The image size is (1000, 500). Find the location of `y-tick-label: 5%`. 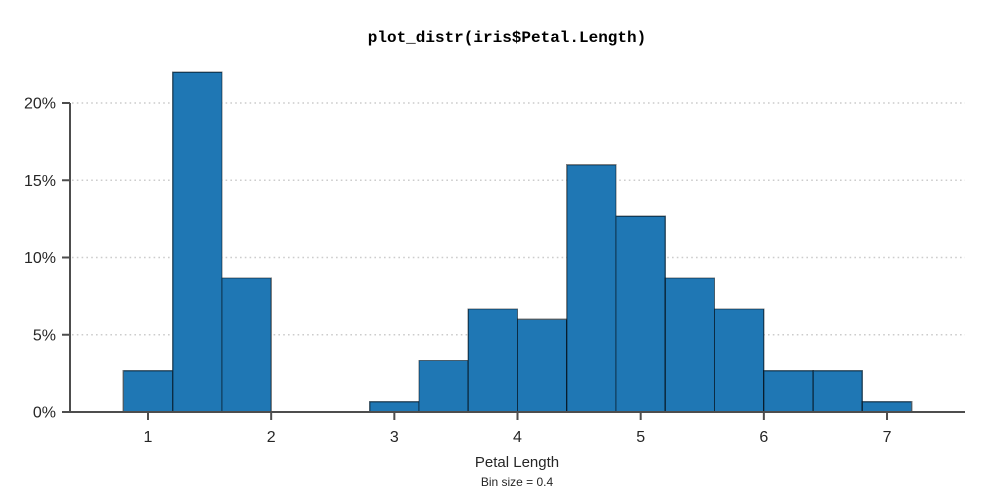

y-tick-label: 5% is located at coordinates (44, 335).